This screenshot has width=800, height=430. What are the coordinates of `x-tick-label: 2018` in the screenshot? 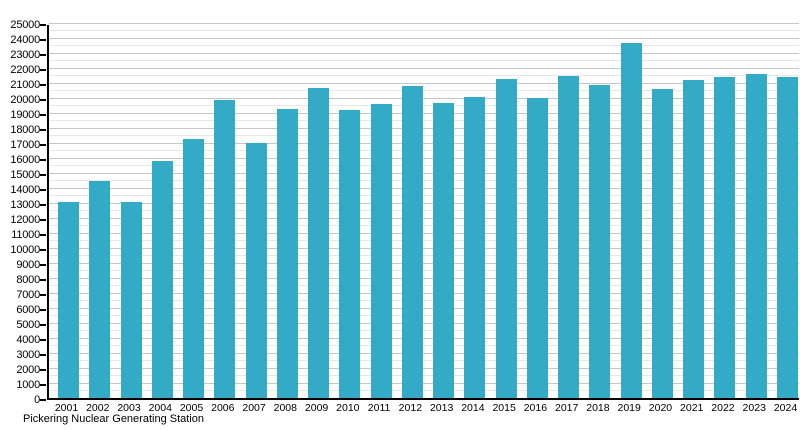 It's located at (598, 408).